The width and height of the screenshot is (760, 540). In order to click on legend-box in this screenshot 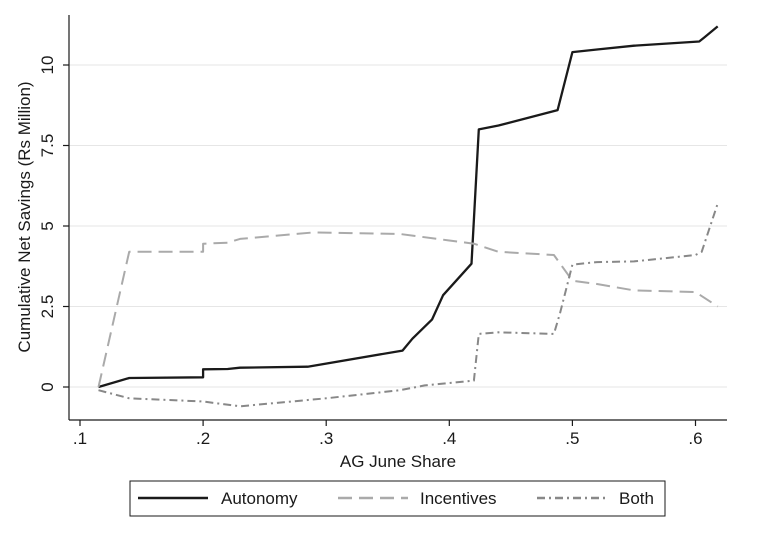, I will do `click(397, 498)`.